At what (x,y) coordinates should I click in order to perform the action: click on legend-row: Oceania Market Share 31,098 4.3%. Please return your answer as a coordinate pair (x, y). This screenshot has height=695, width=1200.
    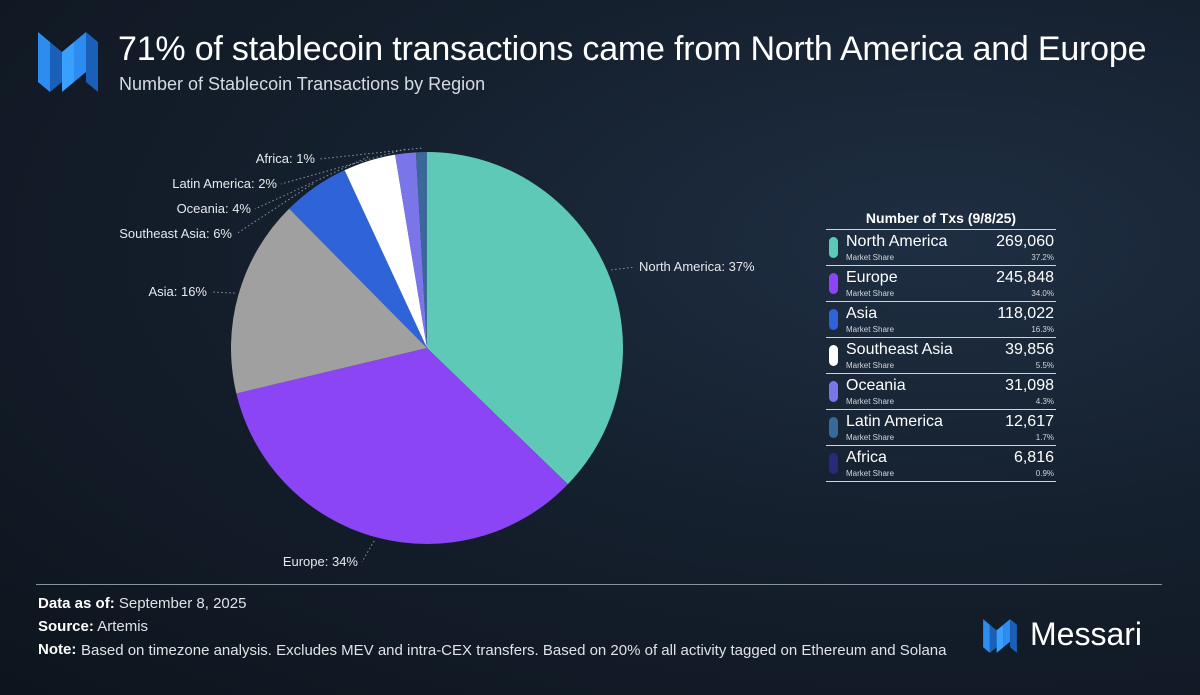
    Looking at the image, I should click on (941, 392).